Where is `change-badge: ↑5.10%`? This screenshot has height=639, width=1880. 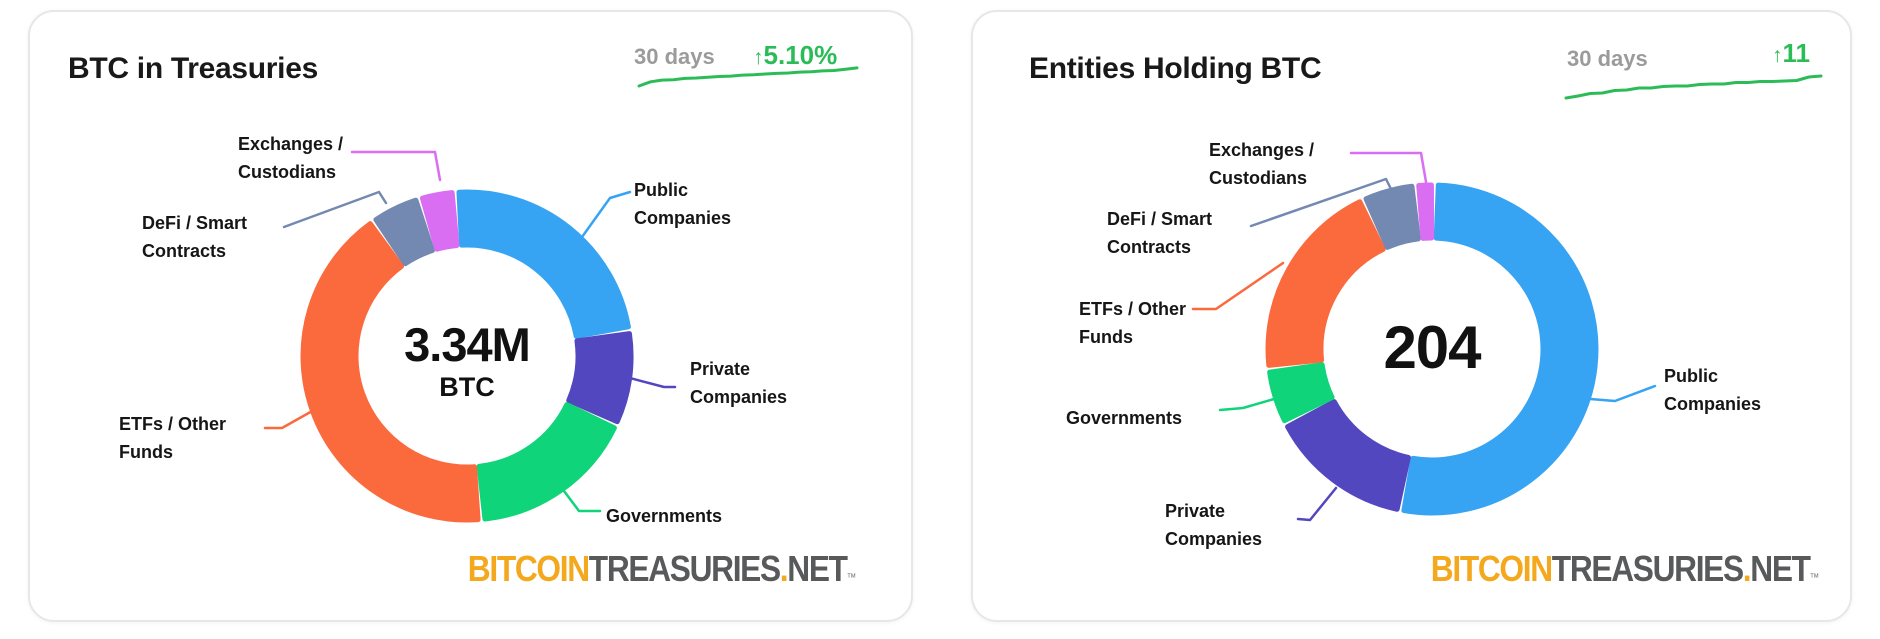
change-badge: ↑5.10% is located at coordinates (795, 55).